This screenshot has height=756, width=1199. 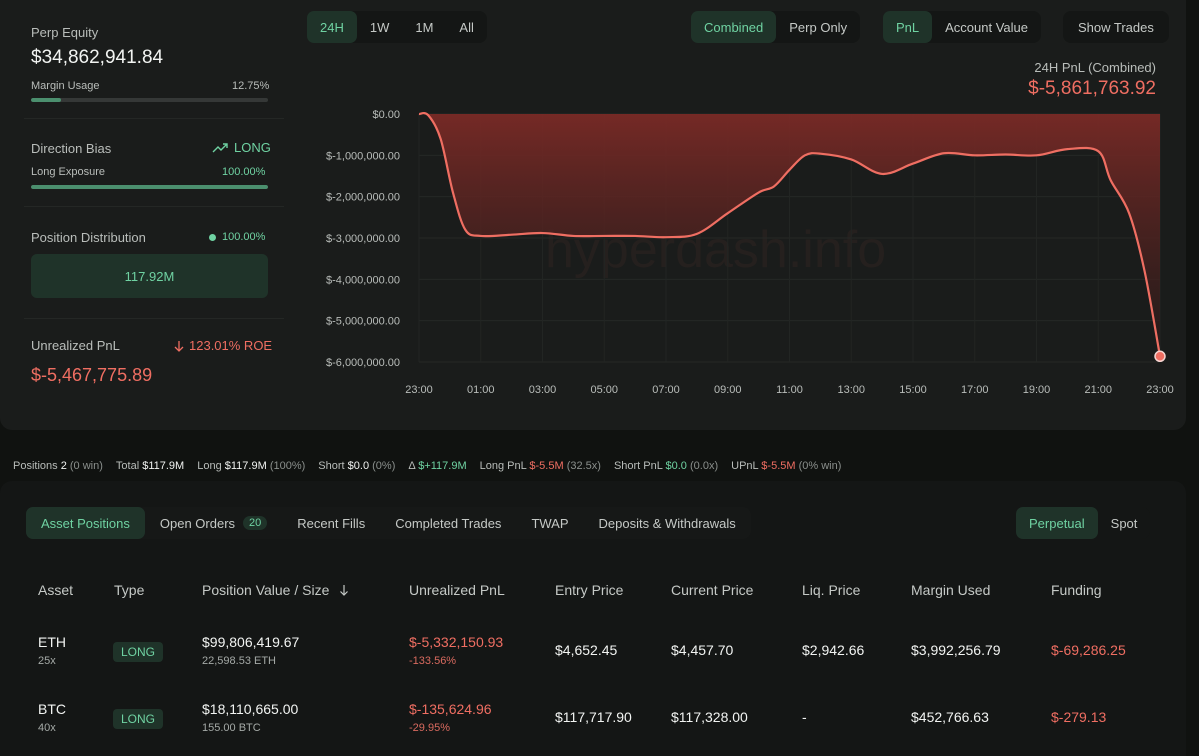 I want to click on sort-desc-icon, so click(x=344, y=590).